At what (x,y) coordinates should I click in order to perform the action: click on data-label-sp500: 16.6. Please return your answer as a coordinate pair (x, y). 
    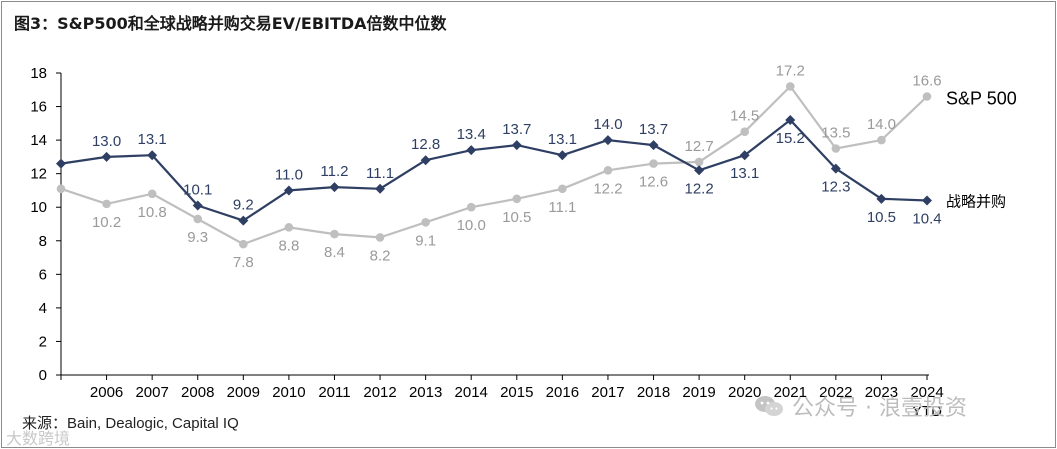
    Looking at the image, I should click on (926, 80).